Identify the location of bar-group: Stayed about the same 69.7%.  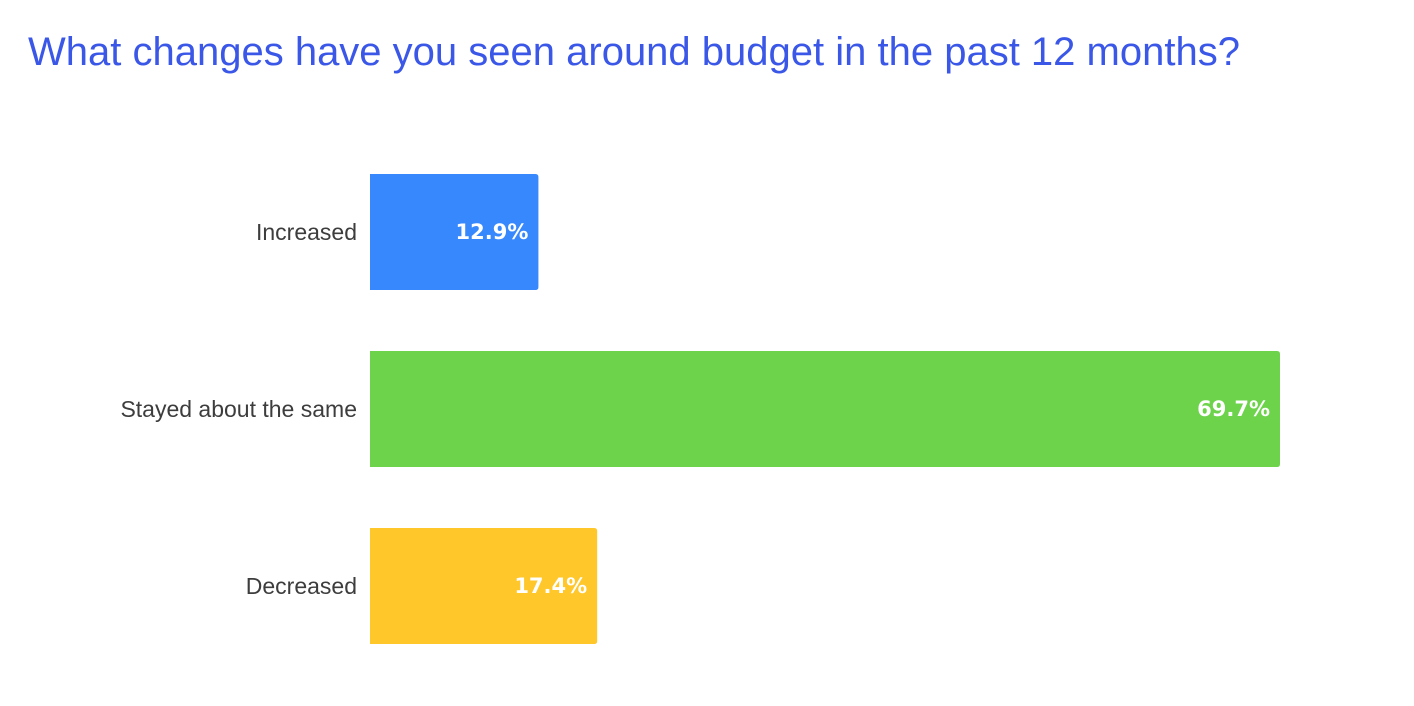
(700, 409).